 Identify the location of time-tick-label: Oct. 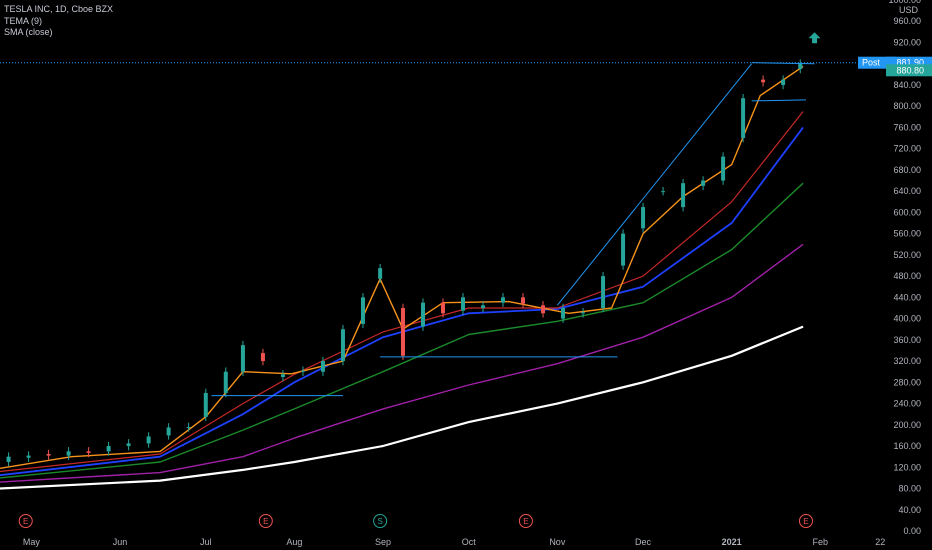
(469, 542).